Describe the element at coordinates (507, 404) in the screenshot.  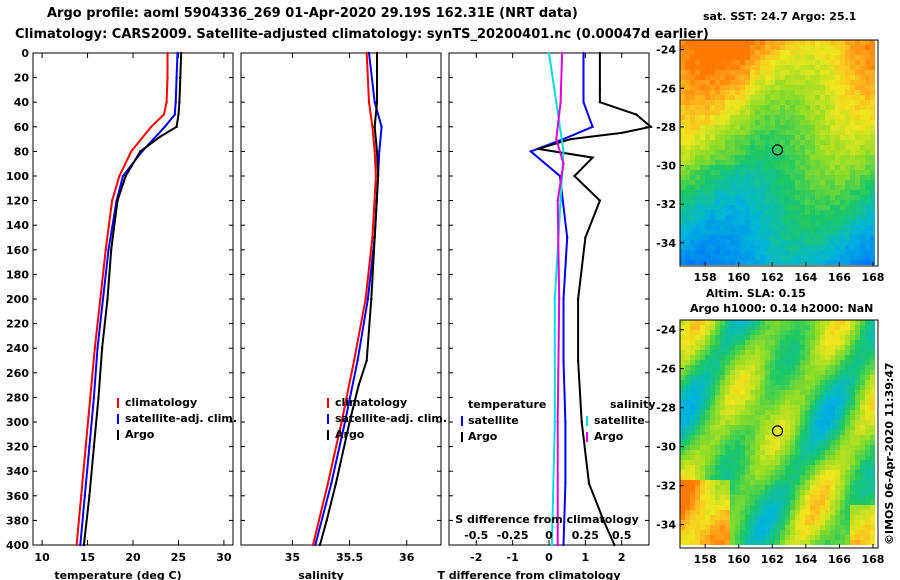
I see `legend-temperature-title: temperature` at that location.